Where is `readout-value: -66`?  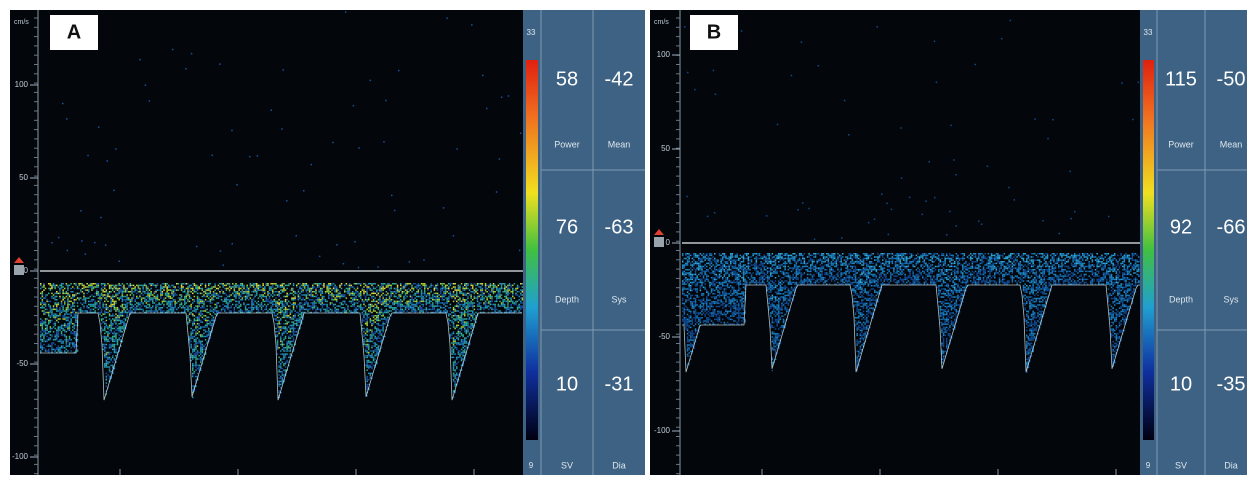
readout-value: -66 is located at coordinates (1231, 227).